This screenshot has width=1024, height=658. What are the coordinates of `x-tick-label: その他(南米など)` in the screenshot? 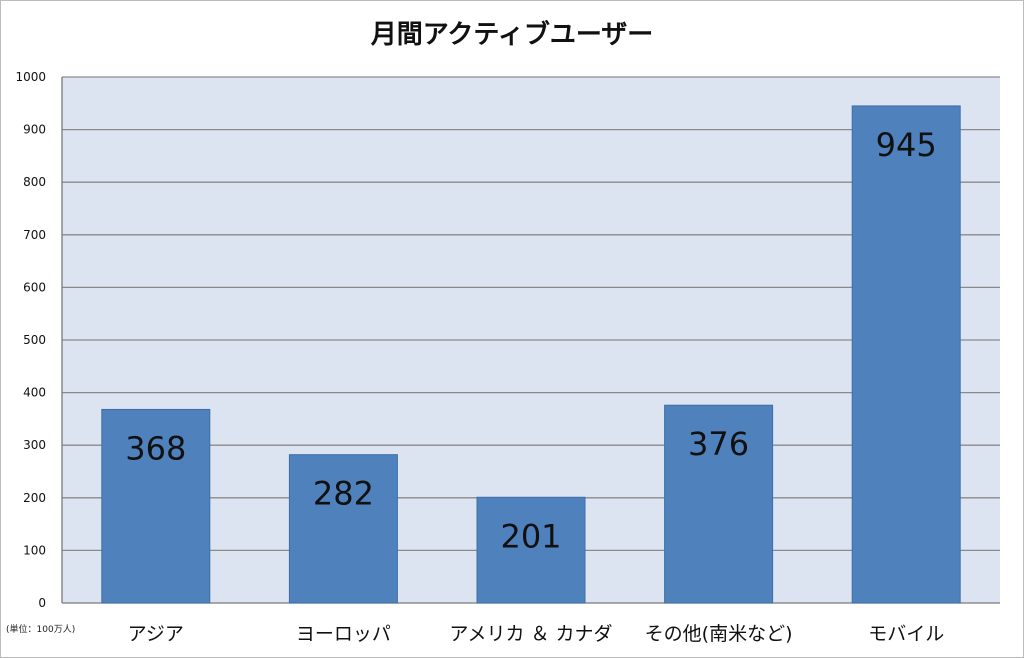 It's located at (719, 634).